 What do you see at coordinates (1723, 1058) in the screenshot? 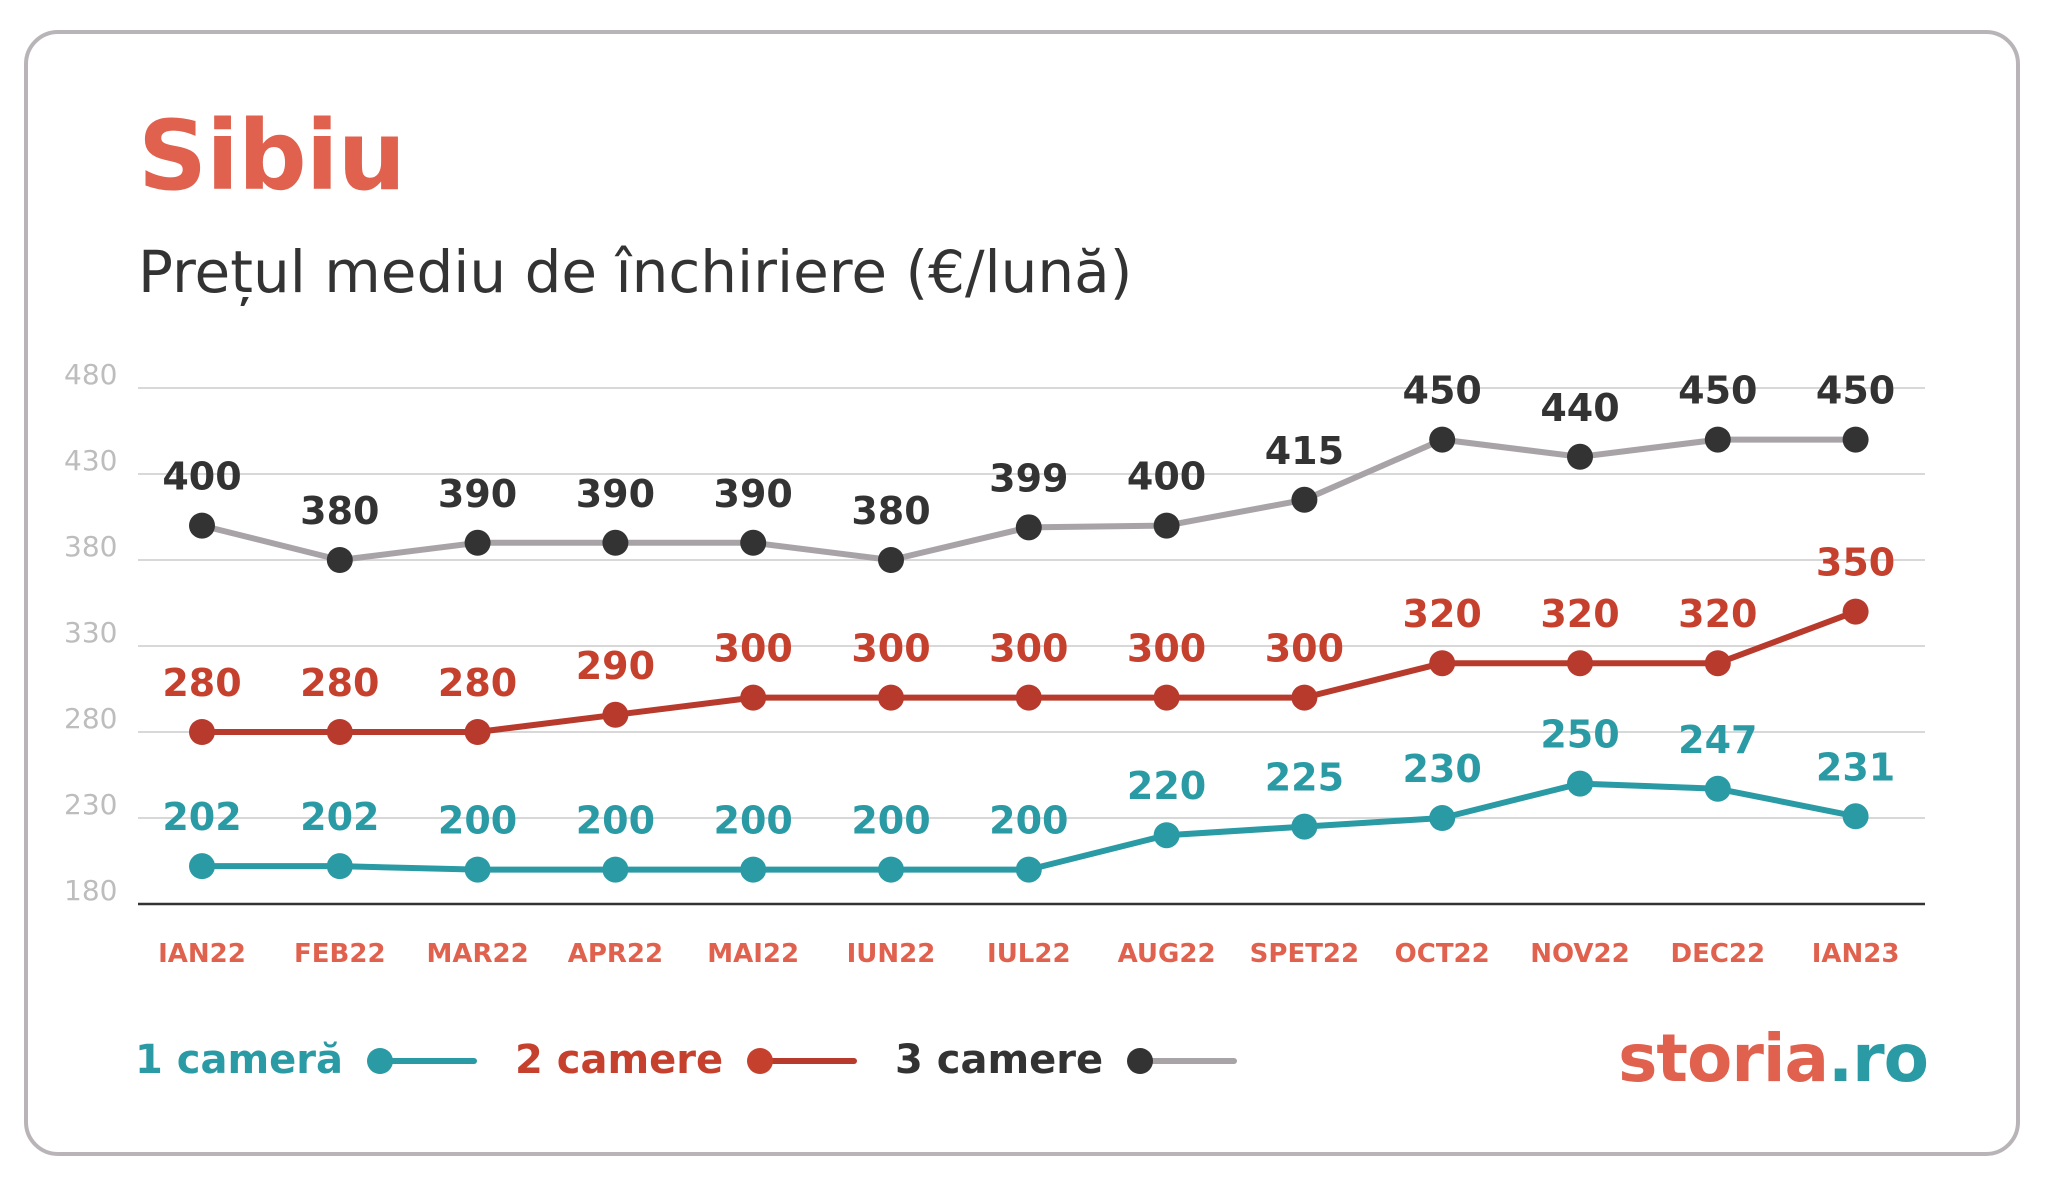
I see `logo-text-storia: storia` at bounding box center [1723, 1058].